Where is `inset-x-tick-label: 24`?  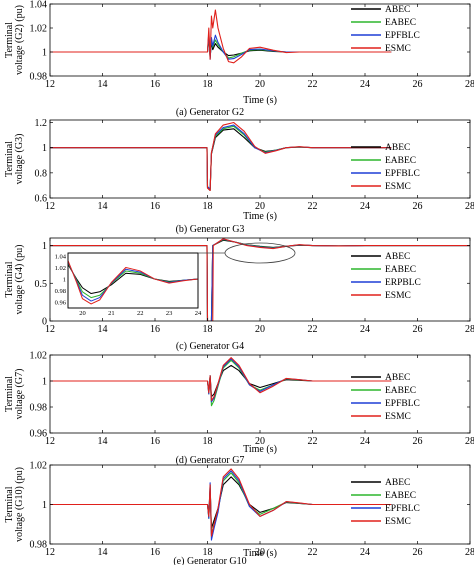
inset-x-tick-label: 24 is located at coordinates (198, 313).